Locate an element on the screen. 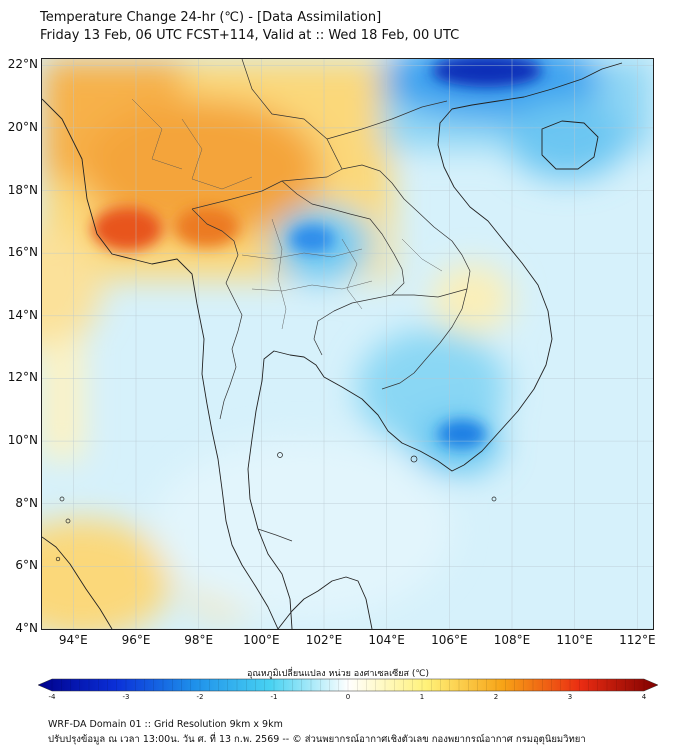 The width and height of the screenshot is (676, 756). islands is located at coordinates (276, 507).